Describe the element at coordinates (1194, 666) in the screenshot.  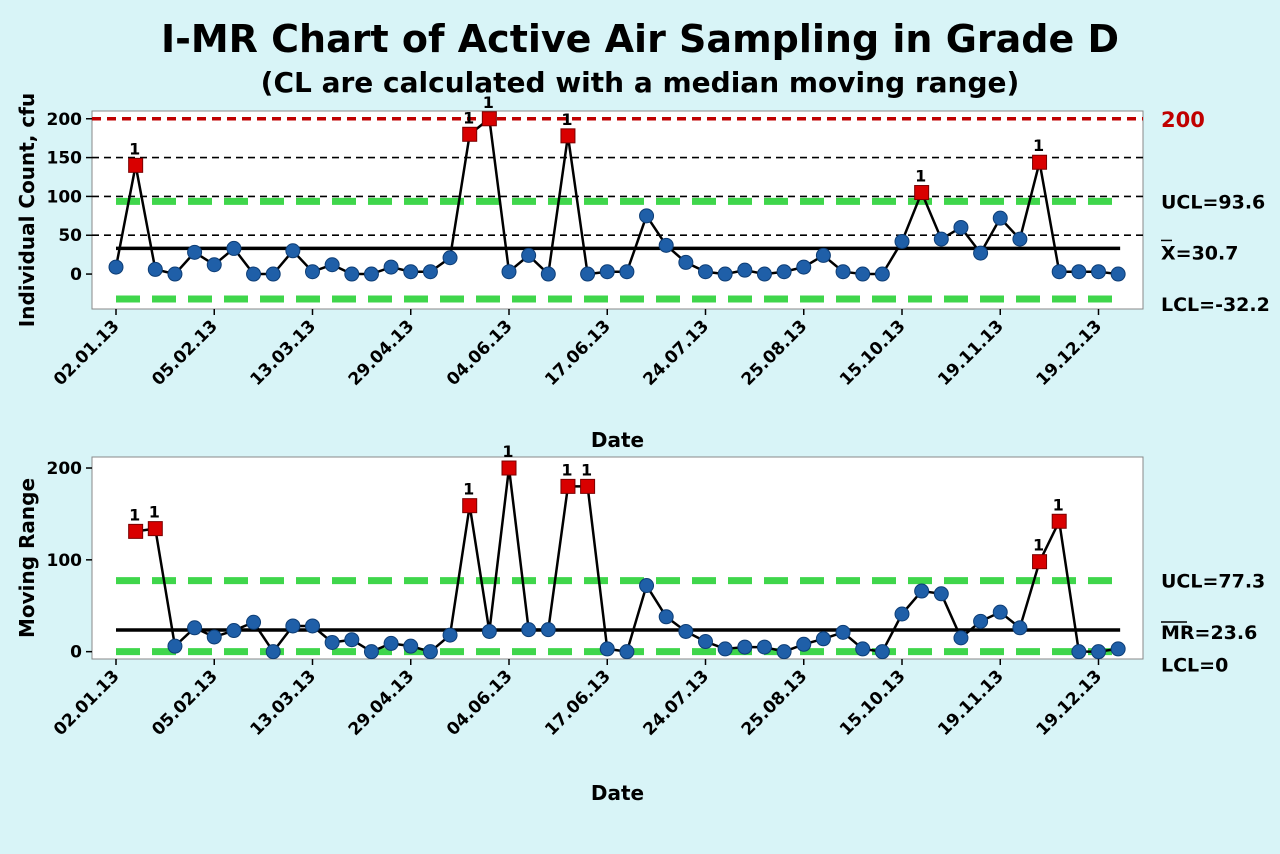
I see `lcl-label: LCL=0` at that location.